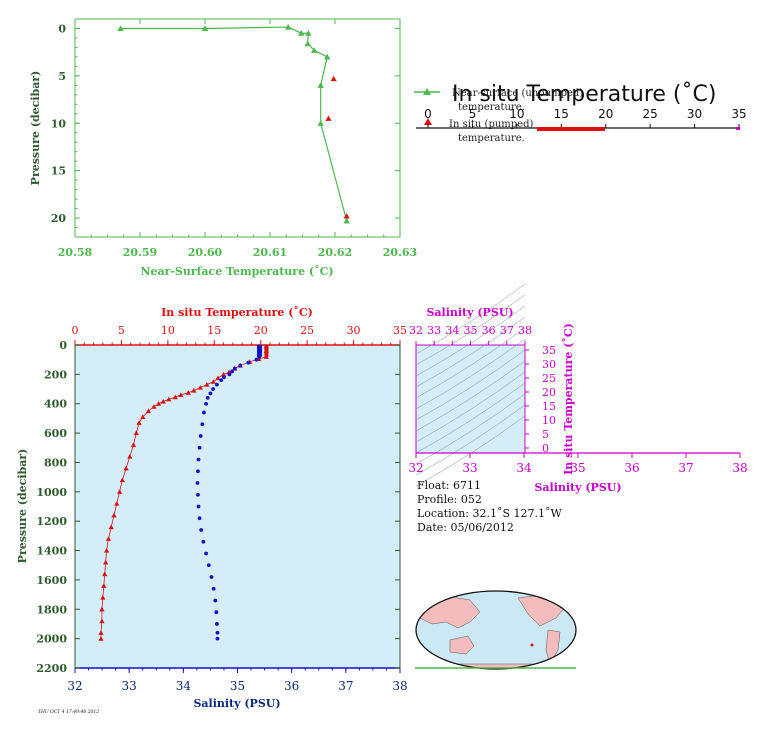 The width and height of the screenshot is (764, 730). What do you see at coordinates (51, 609) in the screenshot?
I see `main-pres-tick-label: 1800` at bounding box center [51, 609].